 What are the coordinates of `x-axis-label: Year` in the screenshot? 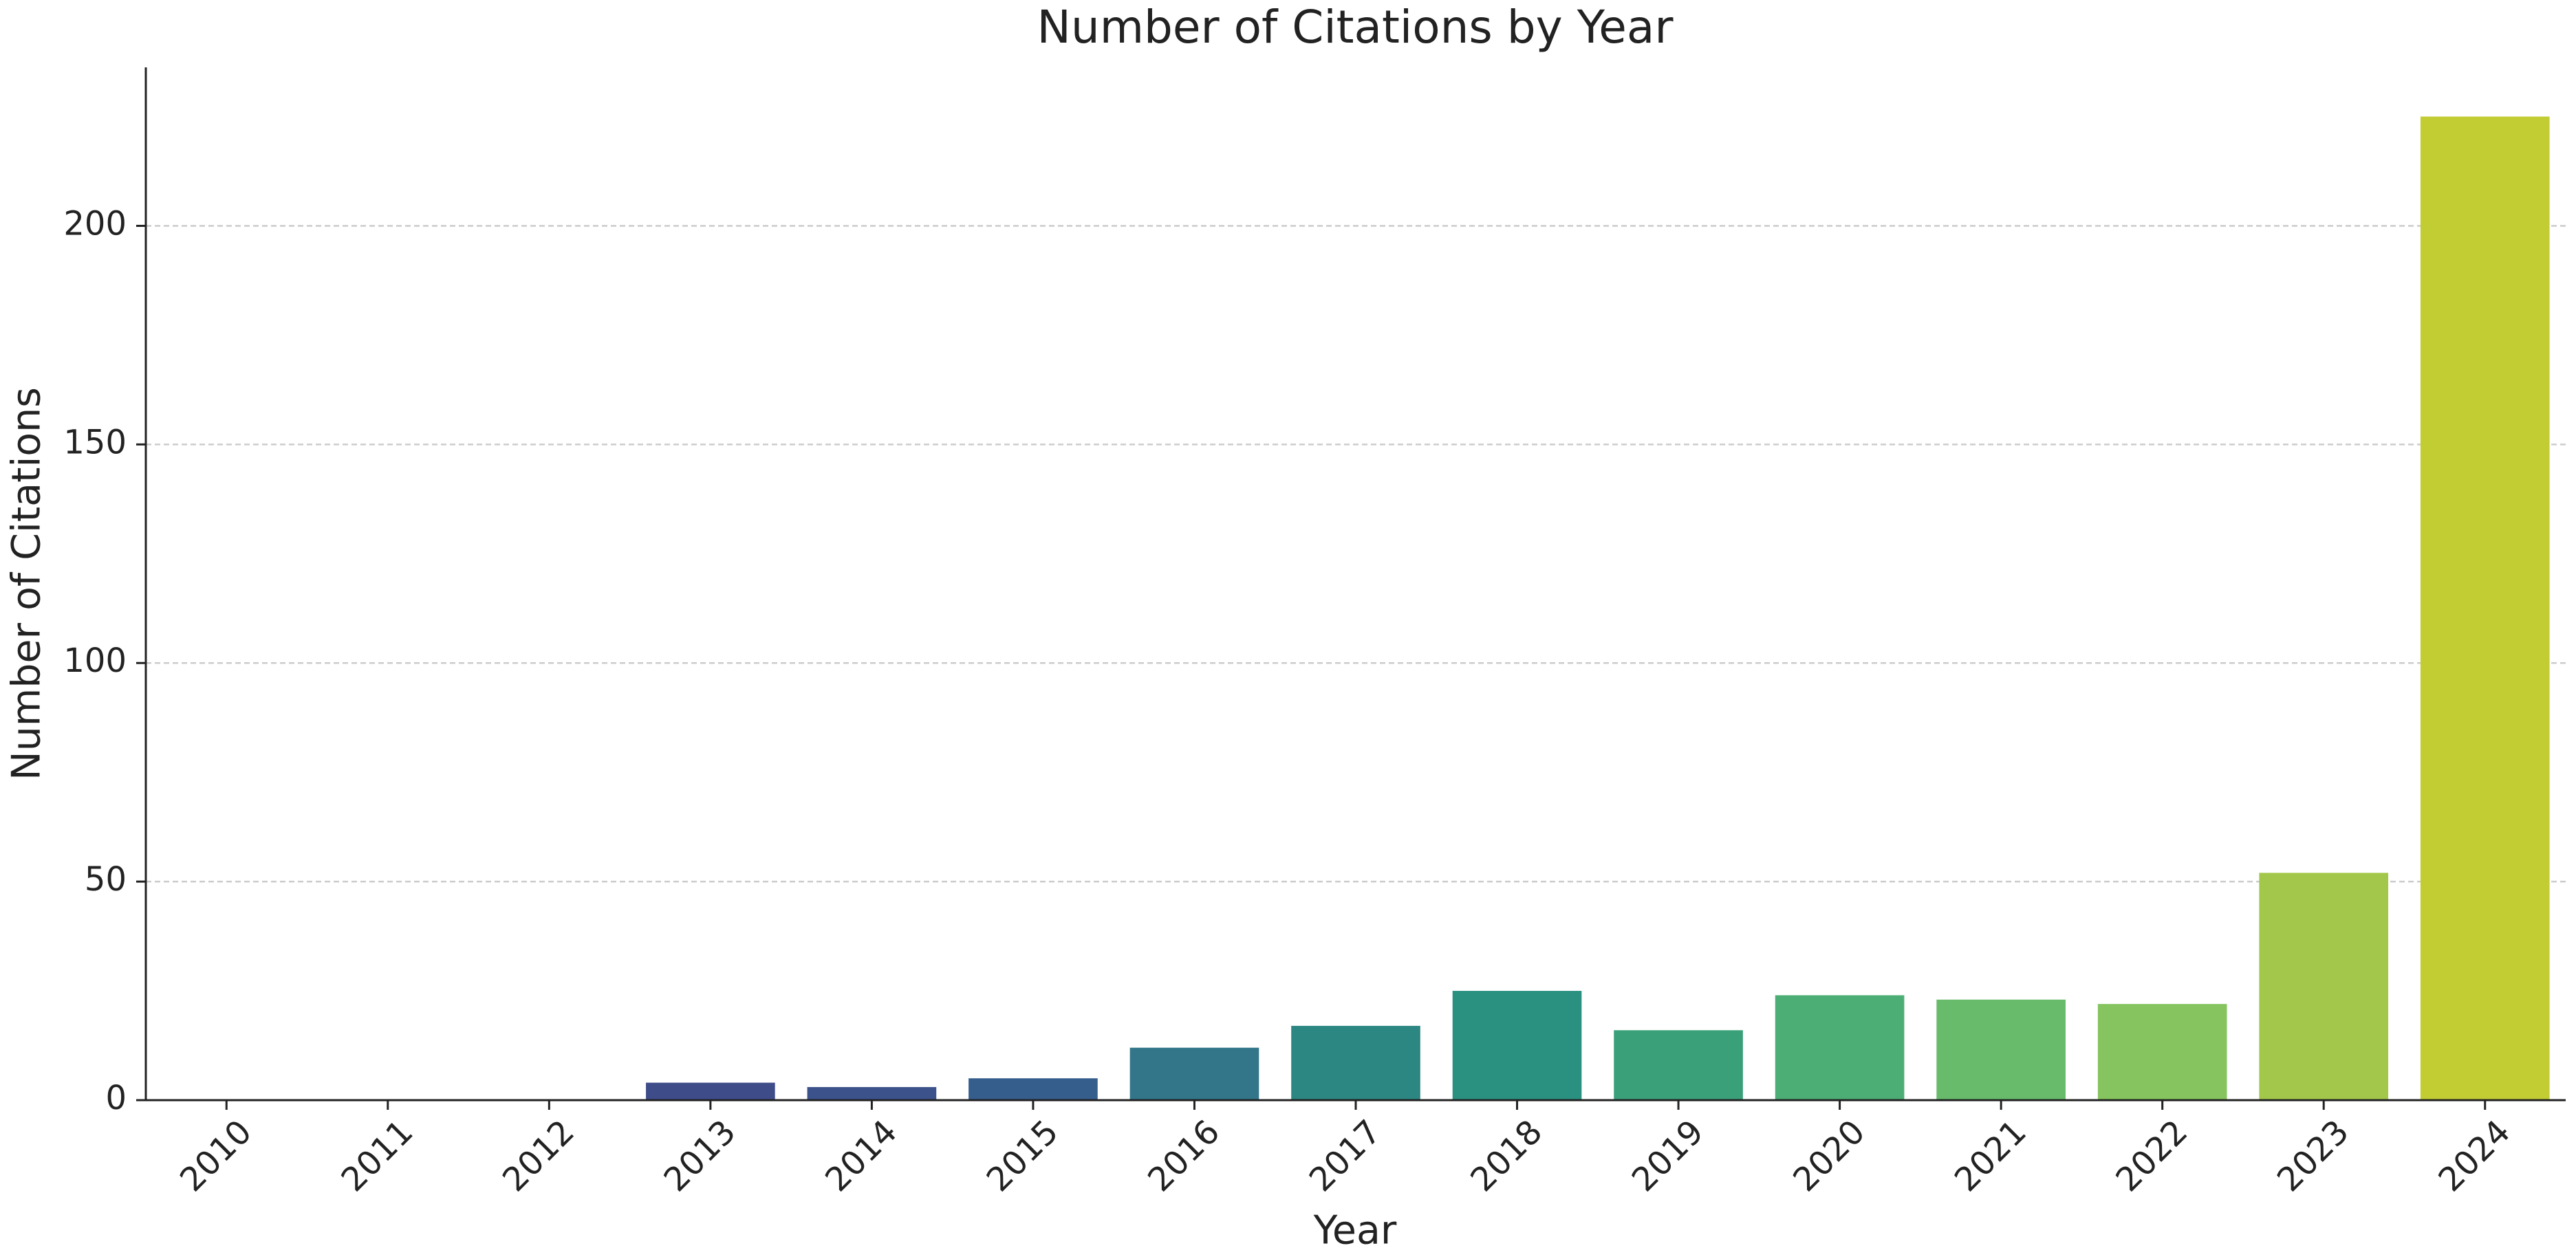 It's located at (1355, 1230).